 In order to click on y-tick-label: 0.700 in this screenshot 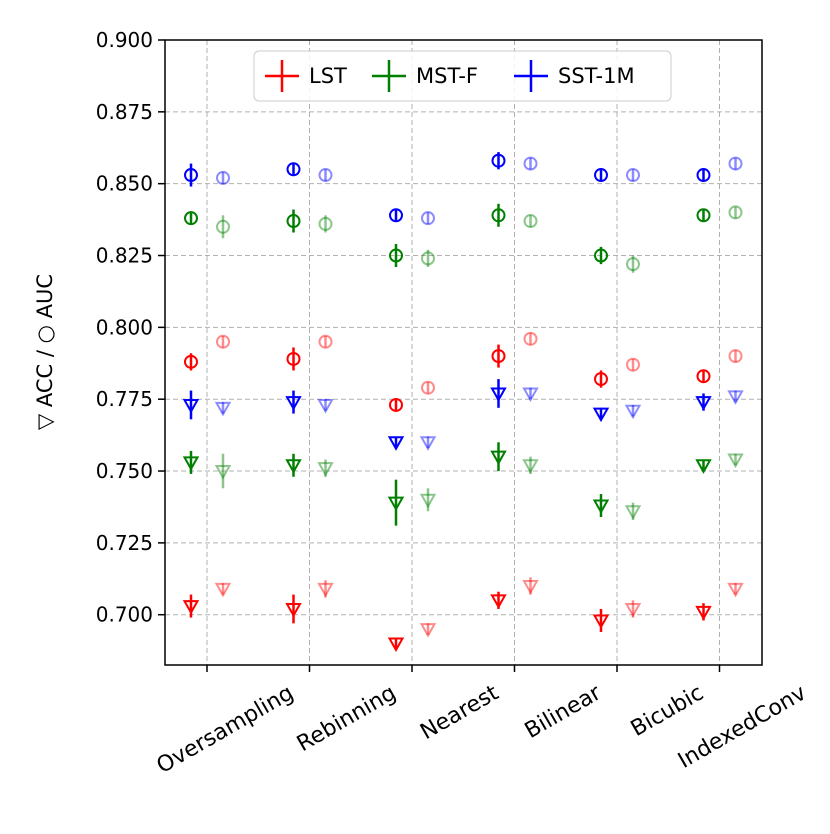, I will do `click(124, 615)`.